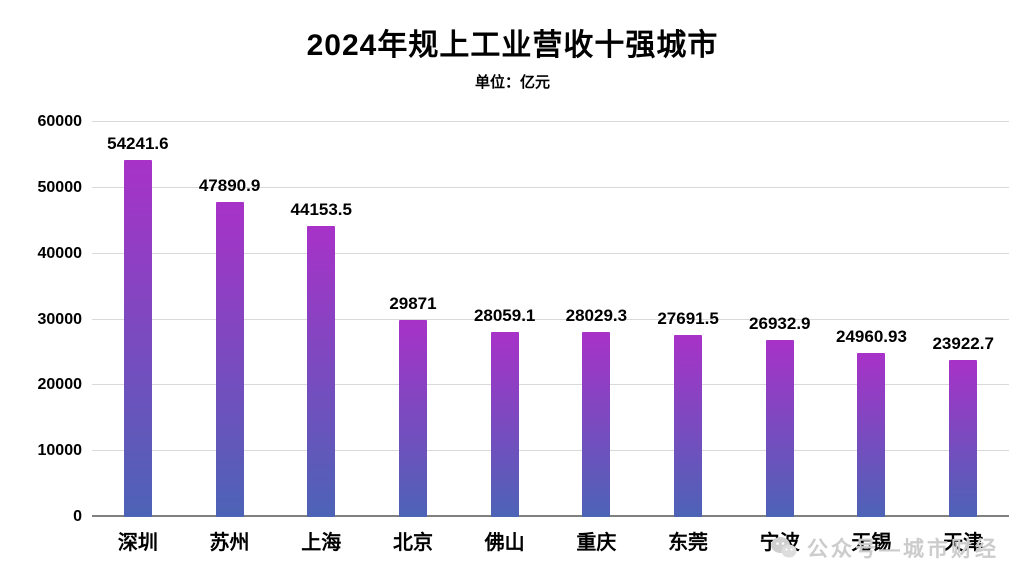 The width and height of the screenshot is (1025, 583). I want to click on bar-value-label: 28059.1, so click(504, 316).